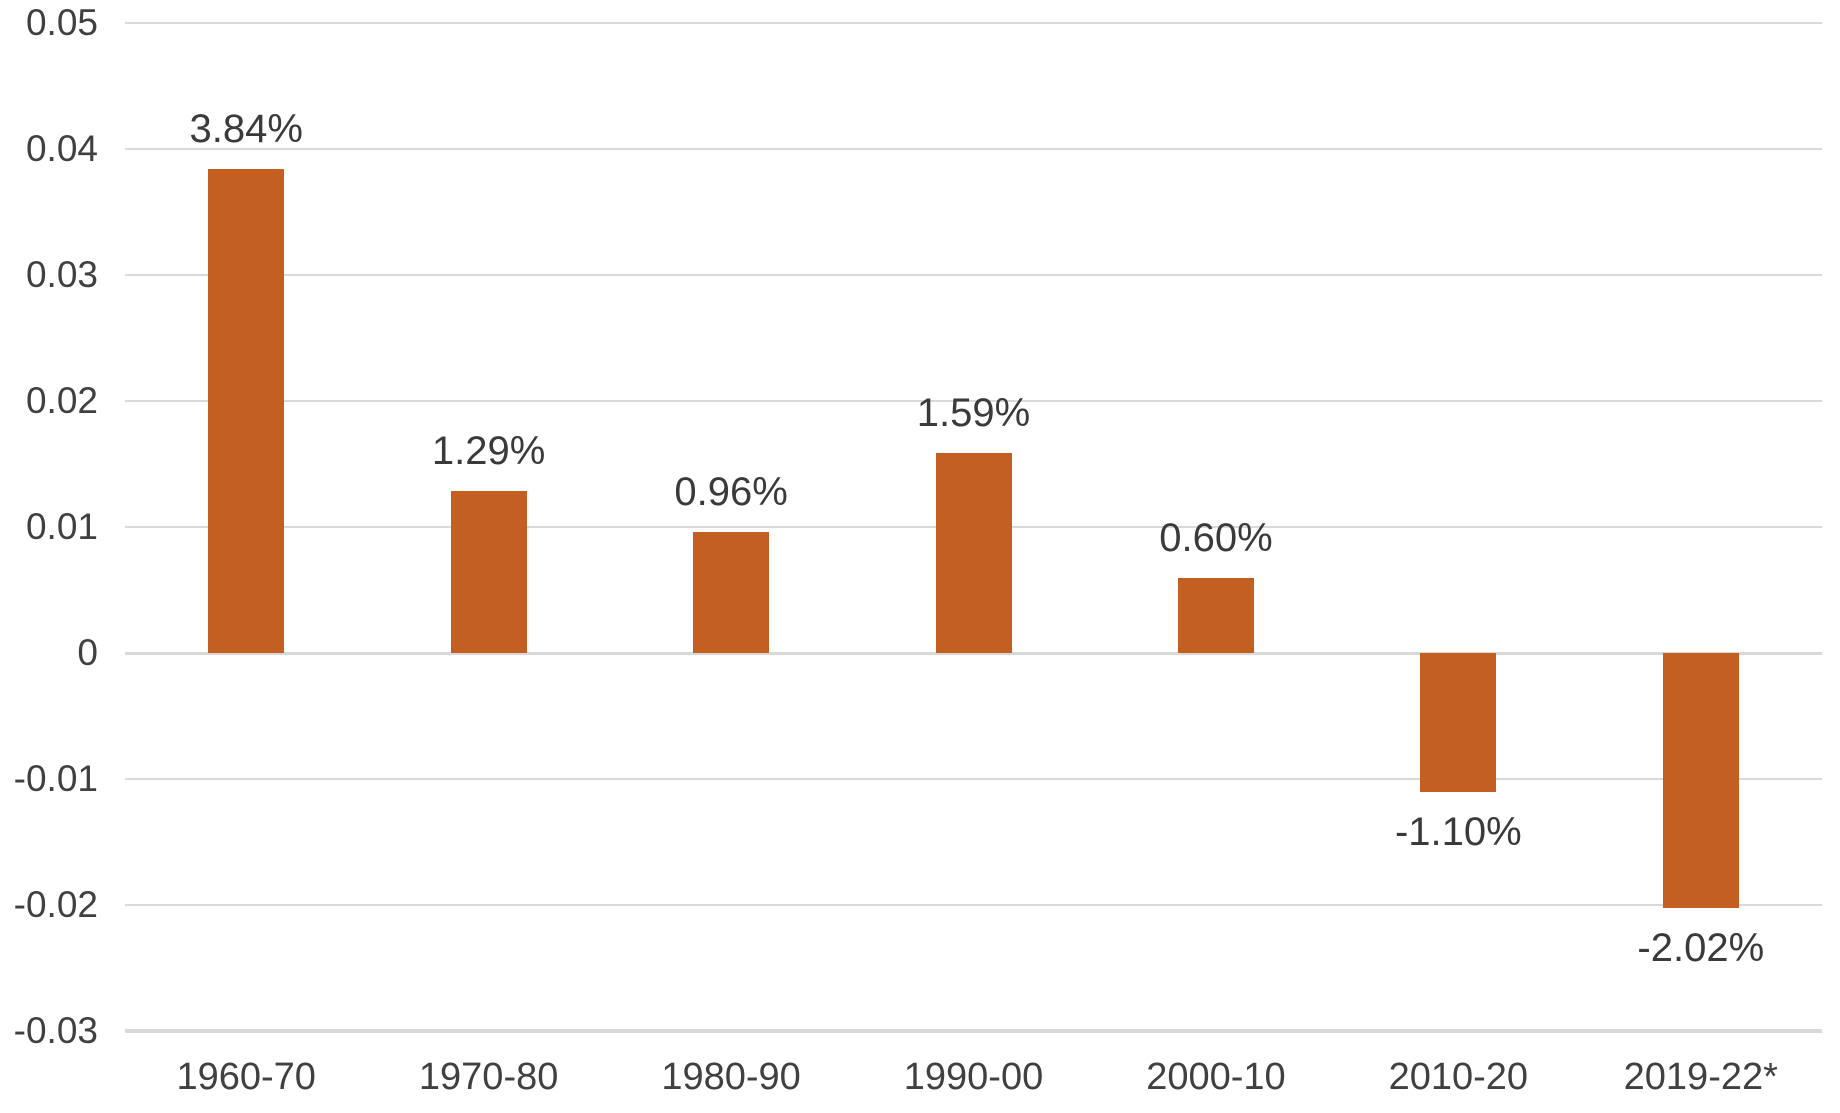  Describe the element at coordinates (61, 275) in the screenshot. I see `y-axis-tick-label: 0.03` at that location.